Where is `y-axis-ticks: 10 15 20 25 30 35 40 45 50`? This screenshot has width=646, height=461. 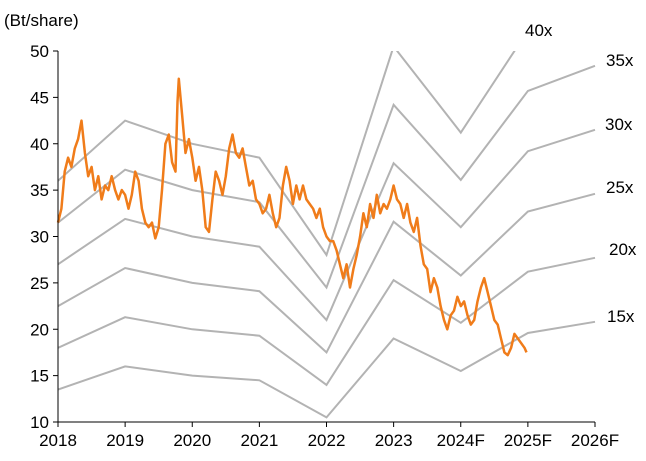
y-axis-ticks: 10 15 20 25 30 35 40 45 50 is located at coordinates (44, 237).